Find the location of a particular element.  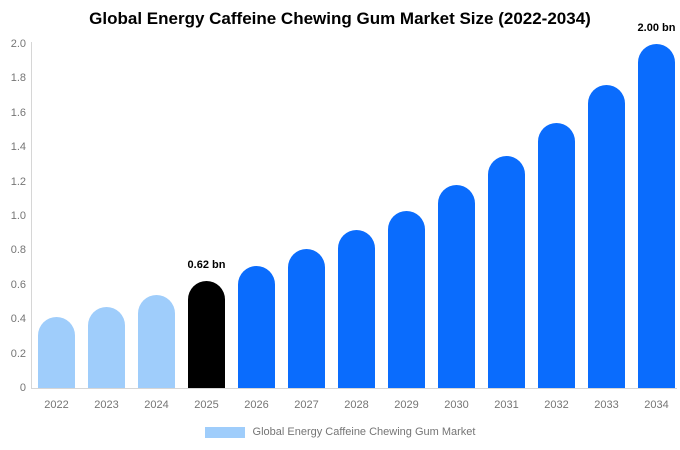

x-tick-label: 2031 is located at coordinates (506, 405).